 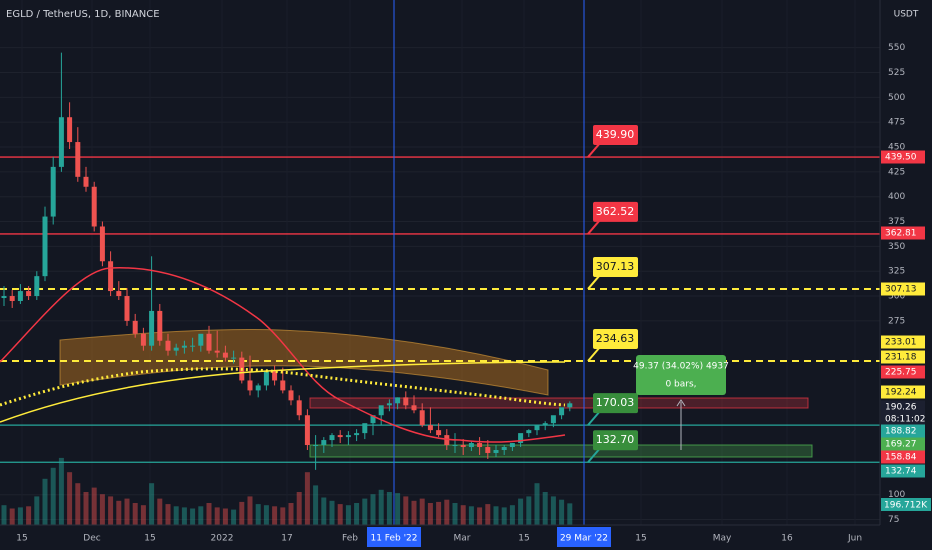 What do you see at coordinates (722, 539) in the screenshot?
I see `x-tick-label: May` at bounding box center [722, 539].